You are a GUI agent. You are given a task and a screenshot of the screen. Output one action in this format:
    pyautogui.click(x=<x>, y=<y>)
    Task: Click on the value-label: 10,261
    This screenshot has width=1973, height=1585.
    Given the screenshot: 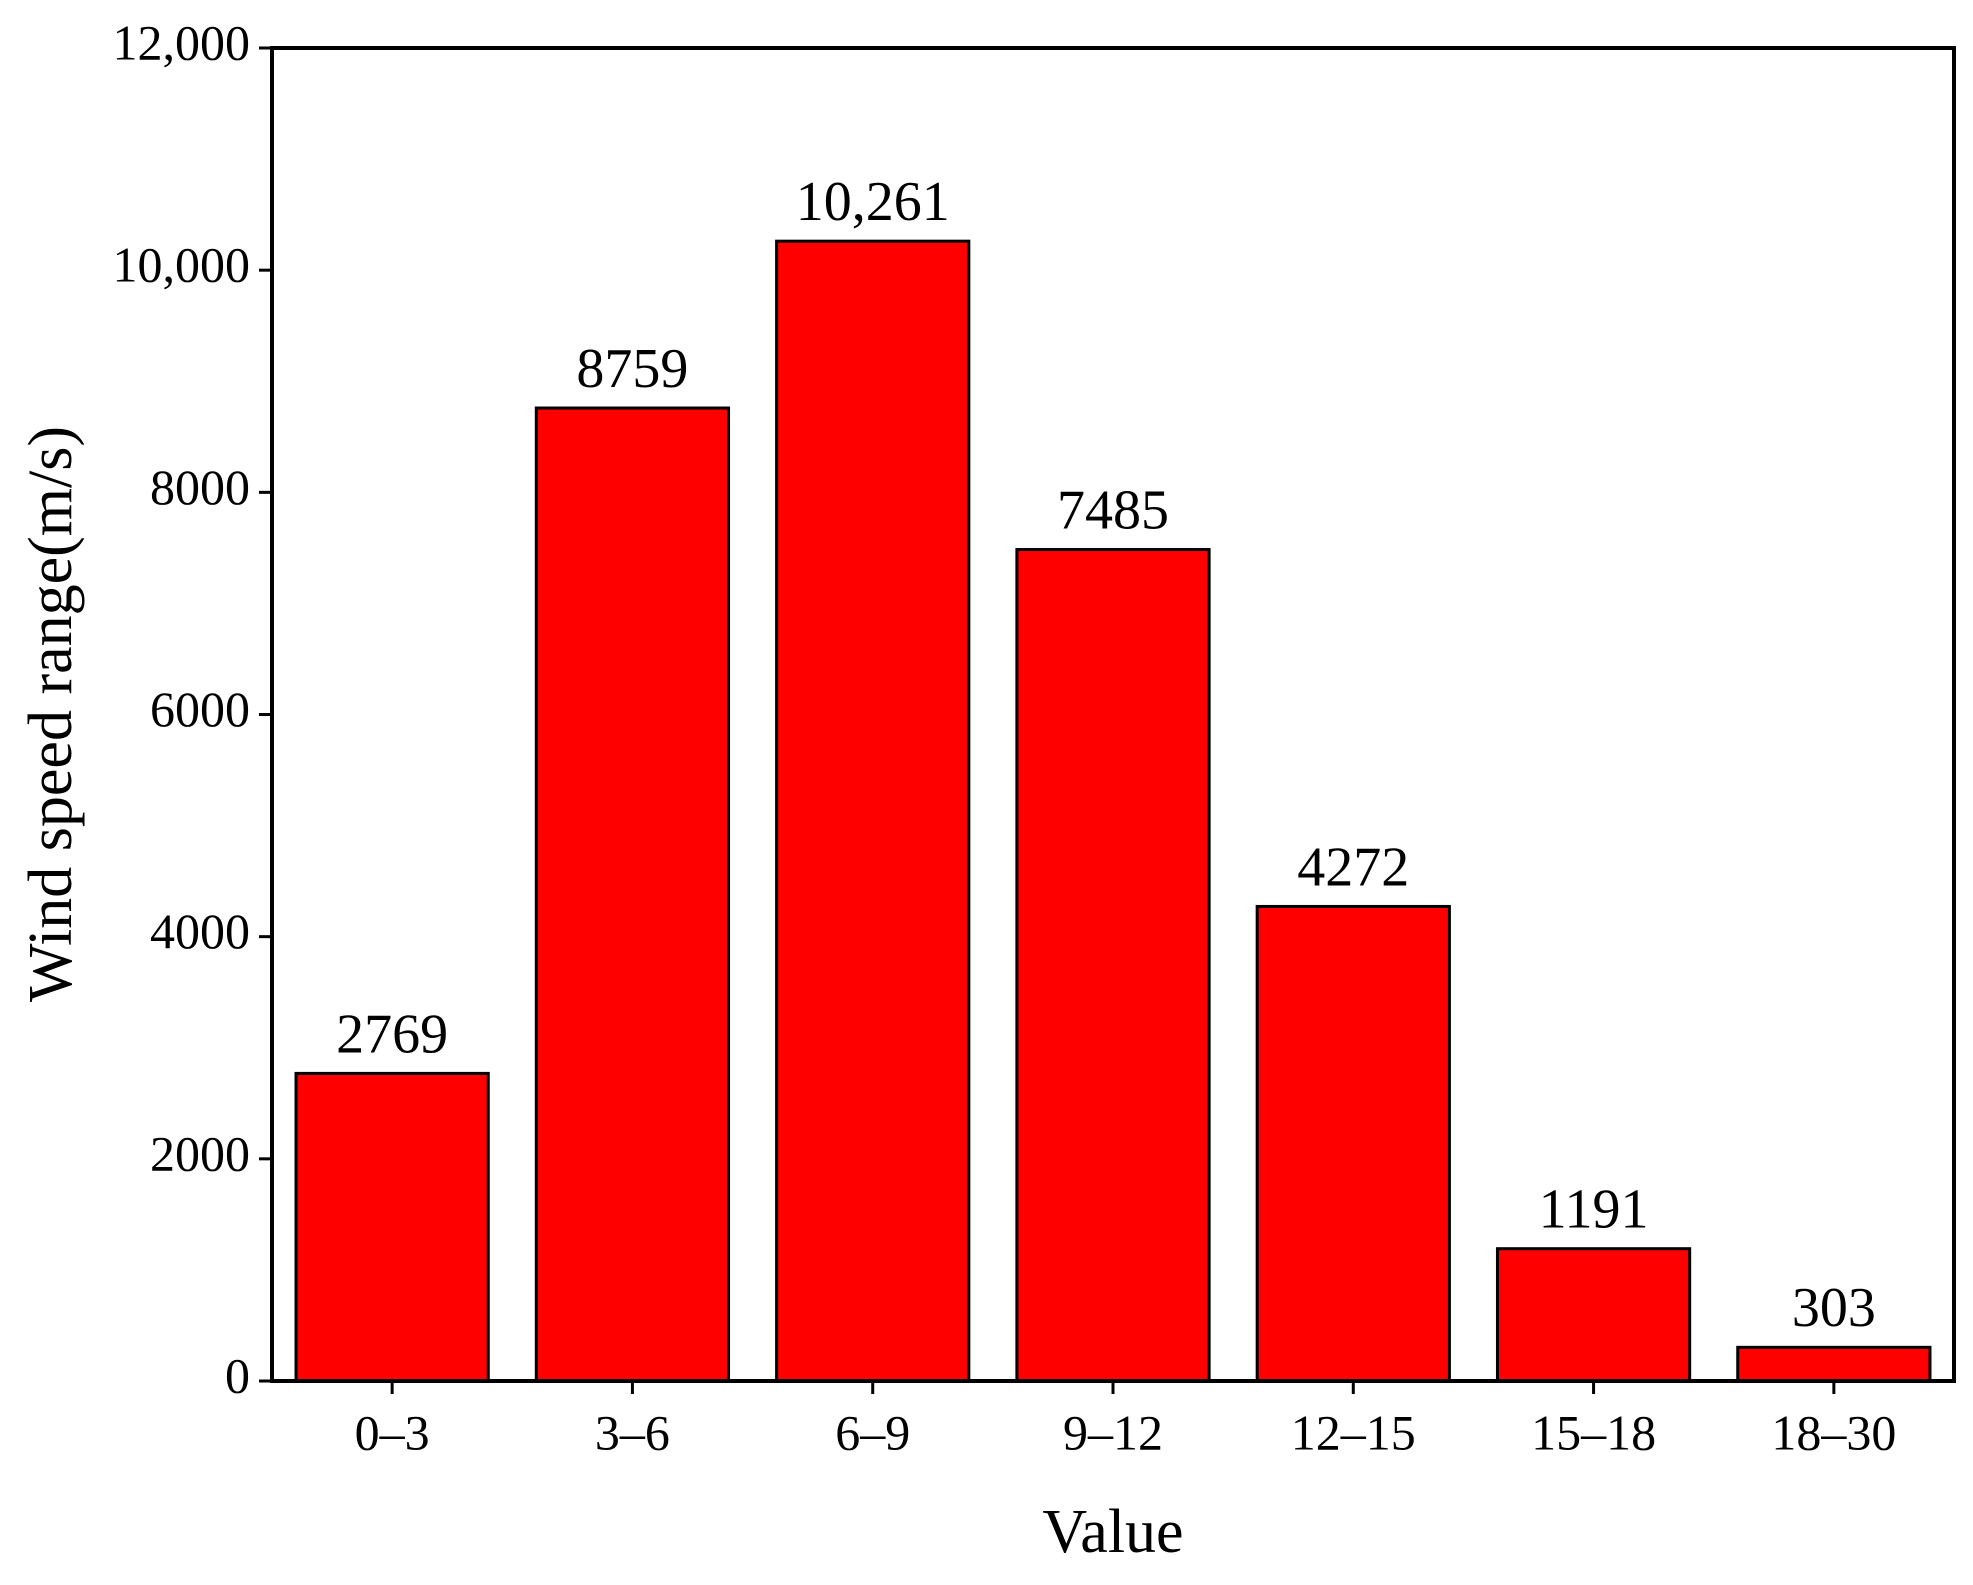 What is the action you would take?
    pyautogui.click(x=873, y=202)
    